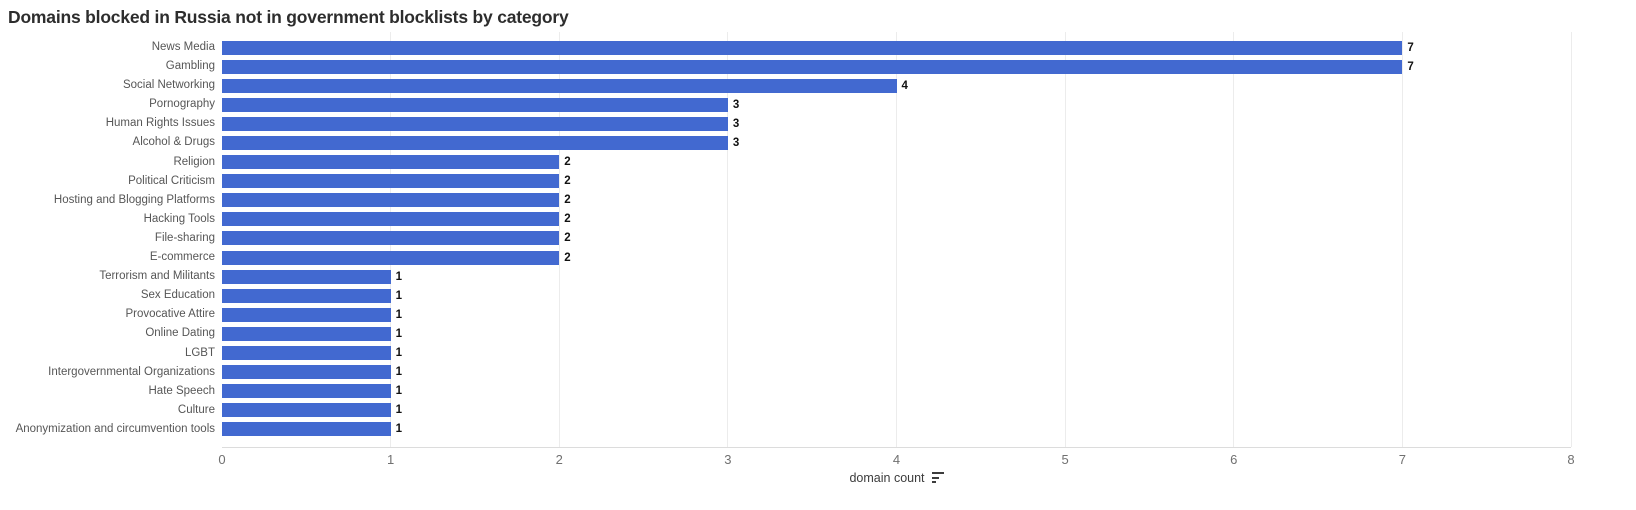 This screenshot has width=1636, height=510. Describe the element at coordinates (184, 237) in the screenshot. I see `category-label: File-sharing` at that location.